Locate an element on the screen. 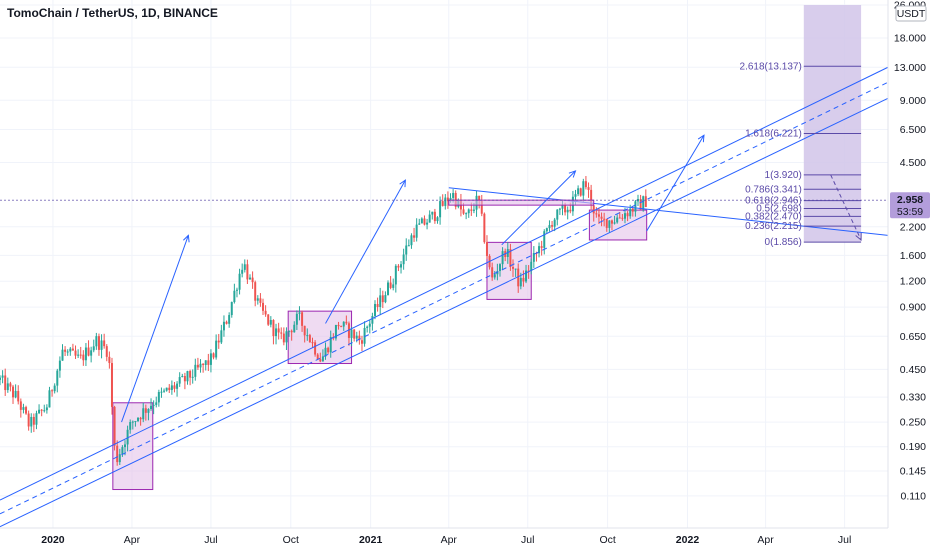  time-axis: 2020 Apr Jul Oct 2021 Apr Jul Oct 2022 Apr Jul is located at coordinates (446, 540).